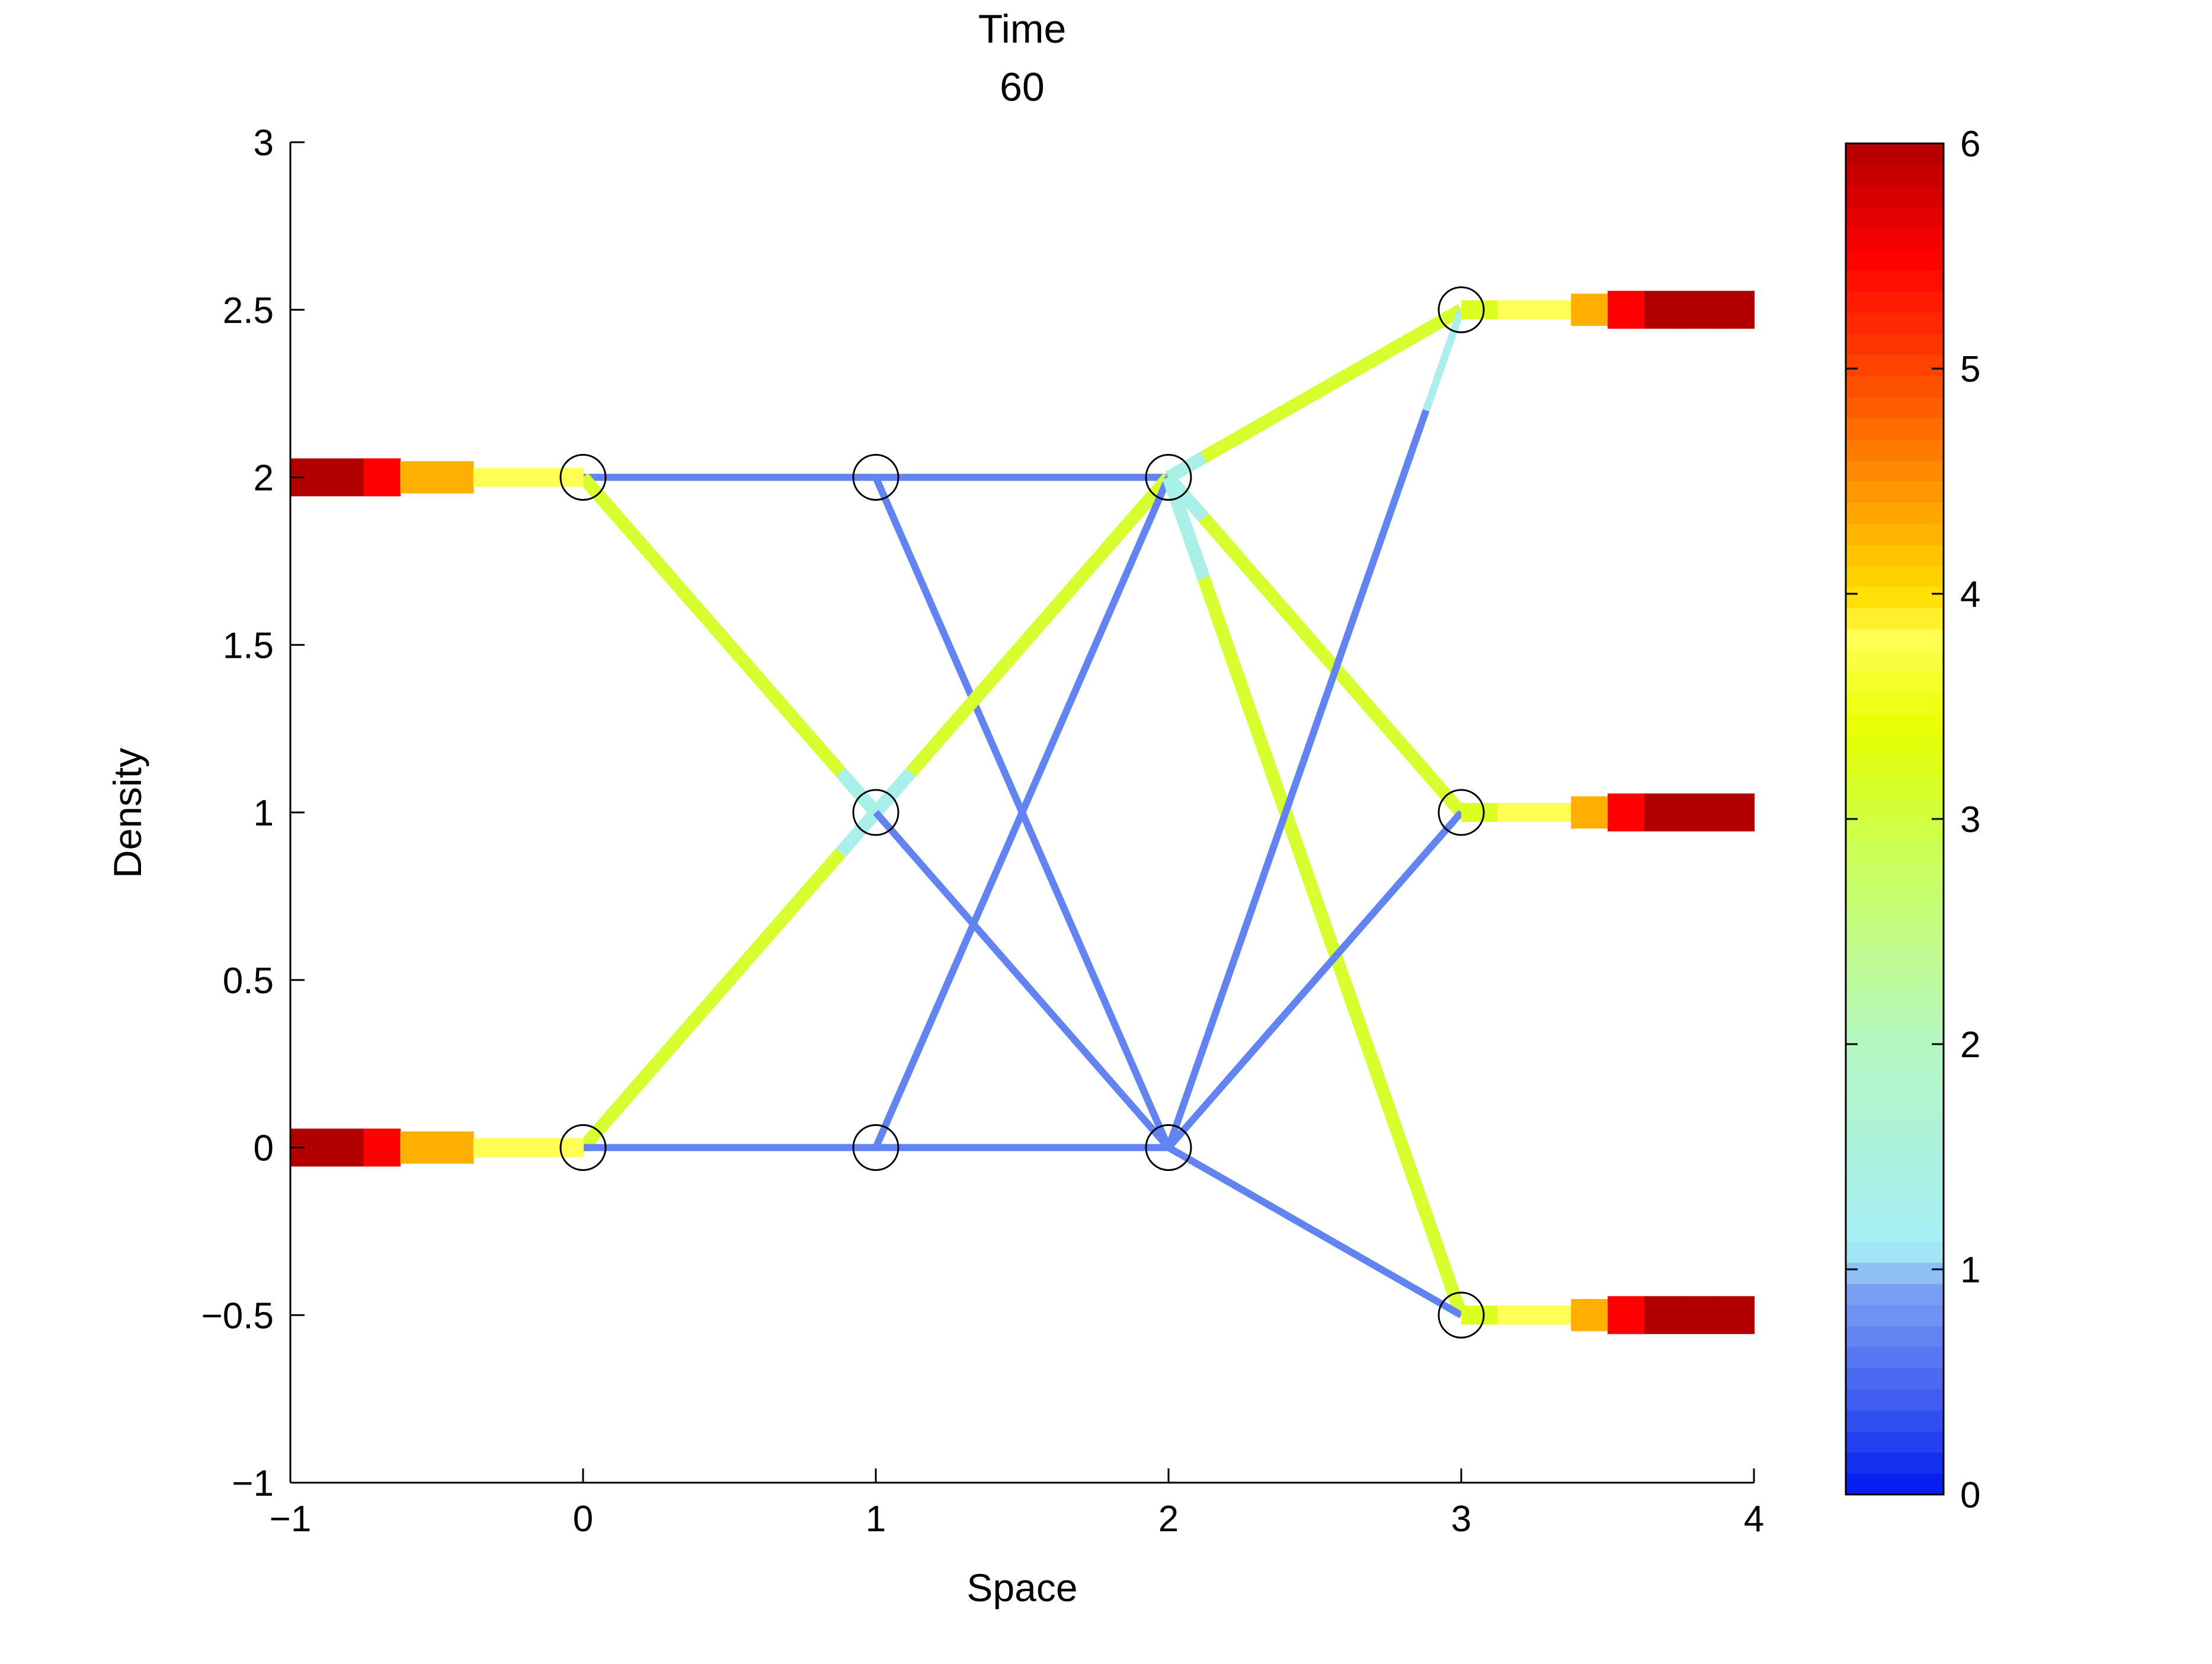 The width and height of the screenshot is (2212, 1664). Describe the element at coordinates (1168, 1519) in the screenshot. I see `x-tick-label-3: 2` at that location.